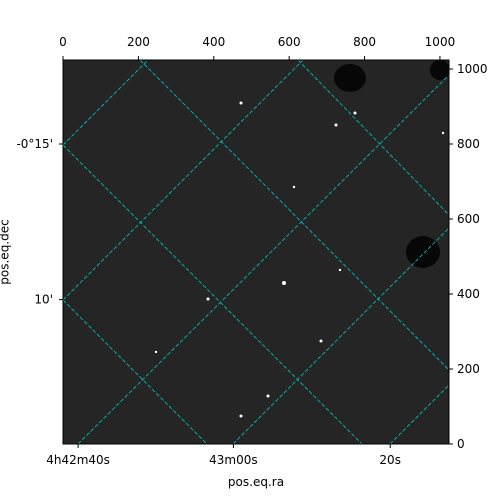 Image resolution: width=500 pixels, height=504 pixels. What do you see at coordinates (256, 482) in the screenshot?
I see `x-axis-label: pos.eq.ra` at bounding box center [256, 482].